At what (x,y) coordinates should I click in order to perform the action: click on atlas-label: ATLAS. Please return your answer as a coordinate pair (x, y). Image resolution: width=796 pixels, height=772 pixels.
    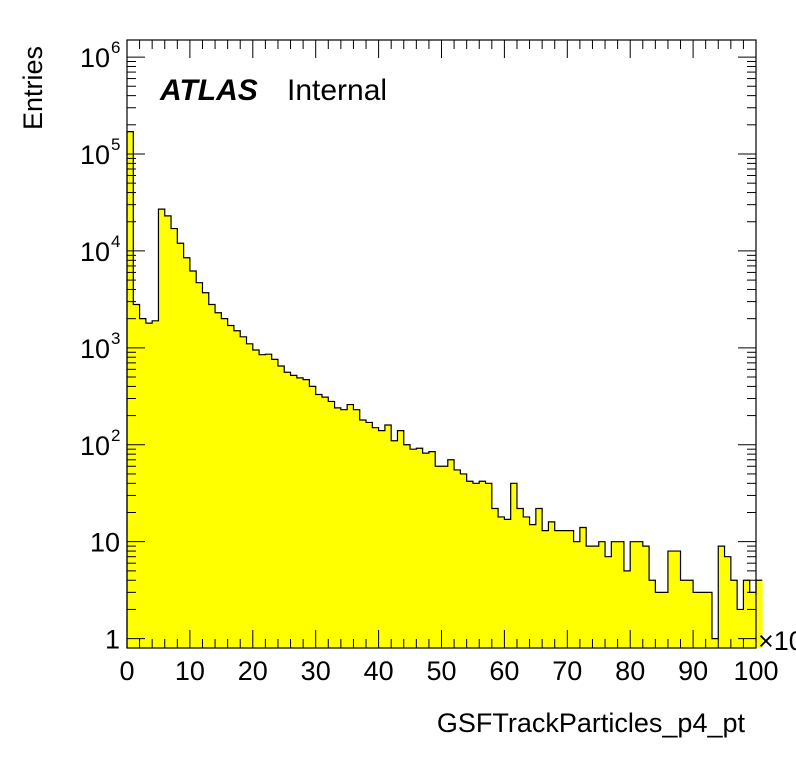
    Looking at the image, I should click on (208, 90).